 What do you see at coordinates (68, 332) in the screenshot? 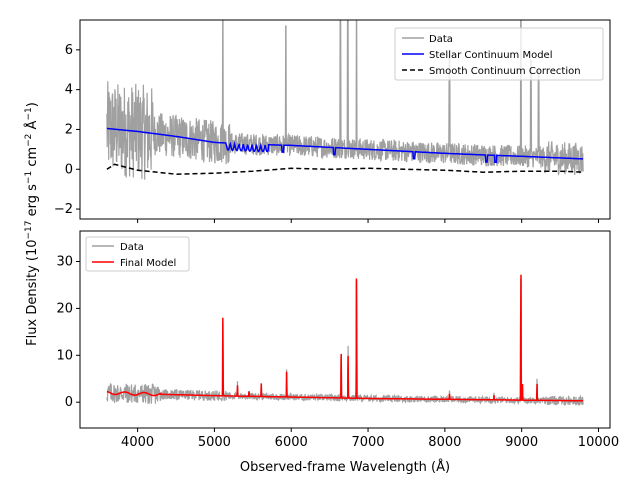
I see `bottom-y-ticks: 0 10 20 30` at bounding box center [68, 332].